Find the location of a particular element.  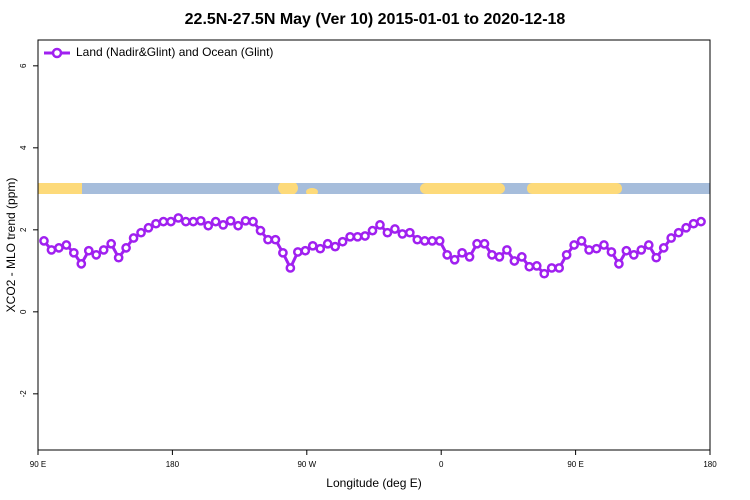

y-tick-label: 6 is located at coordinates (23, 65).